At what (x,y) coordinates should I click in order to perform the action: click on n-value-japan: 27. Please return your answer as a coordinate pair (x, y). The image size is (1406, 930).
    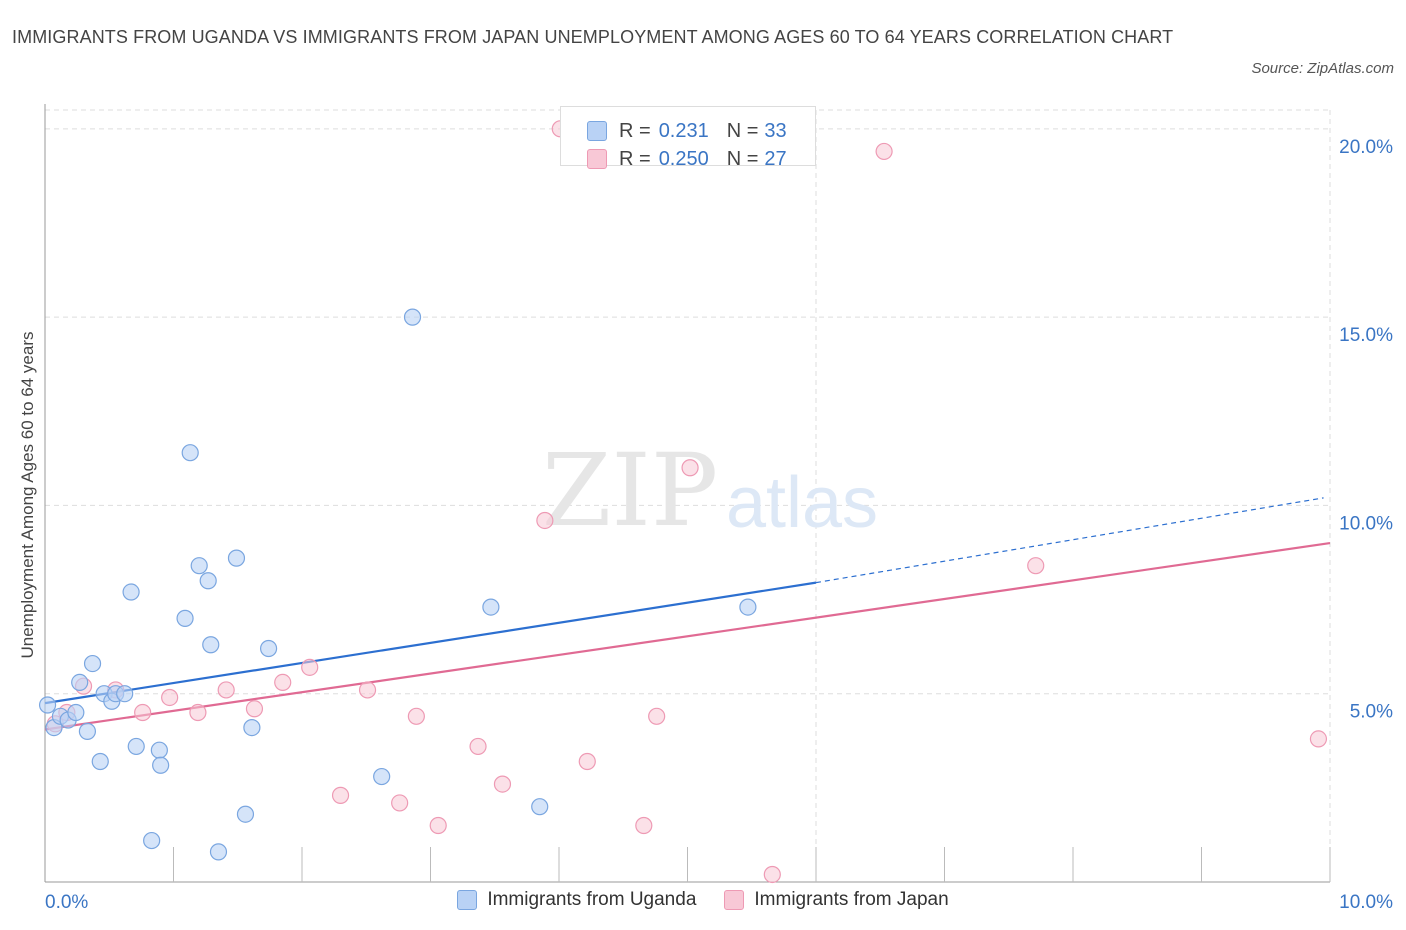
    Looking at the image, I should click on (775, 158).